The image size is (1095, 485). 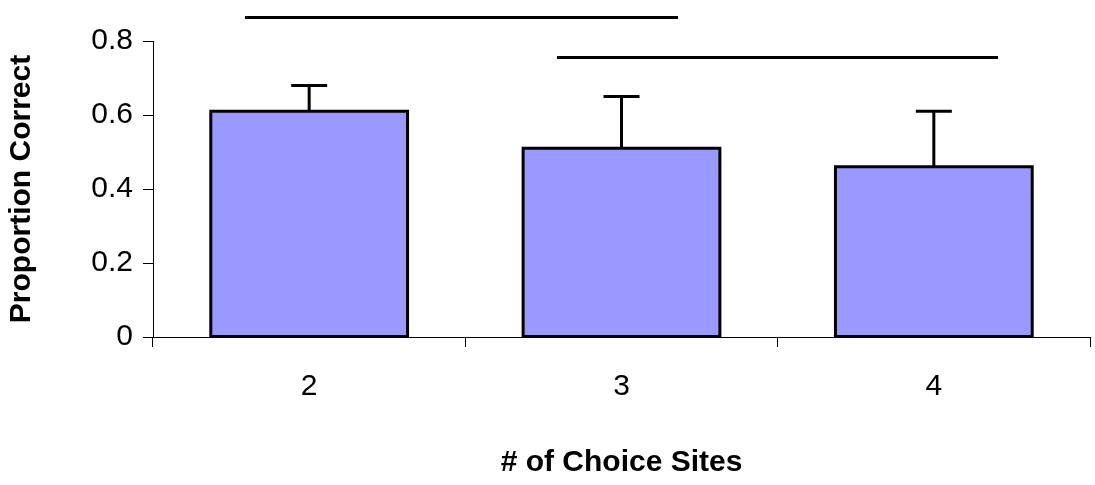 I want to click on y-tick-label: 0.2, so click(x=112, y=261).